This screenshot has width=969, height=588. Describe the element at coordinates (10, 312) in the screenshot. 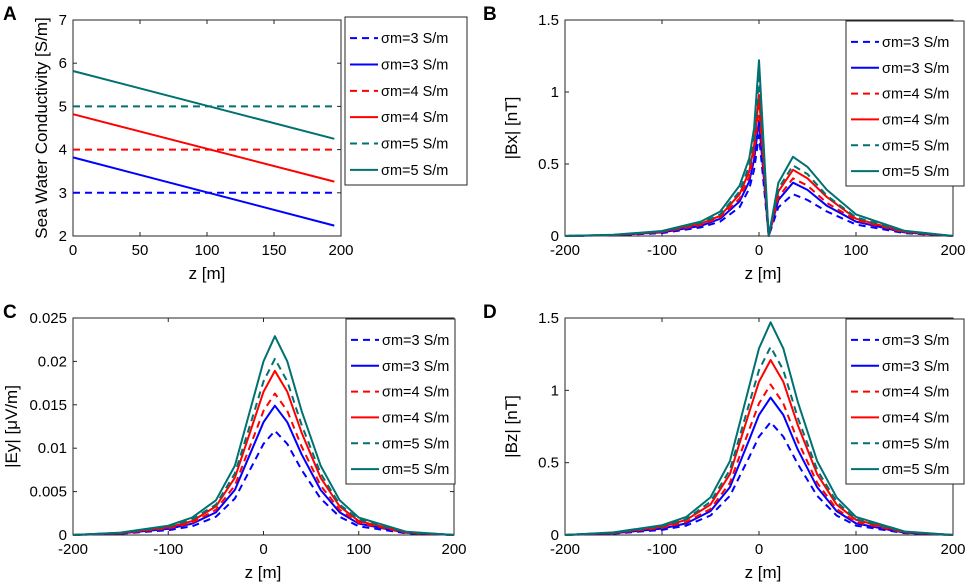

I see `panel-tag: C` at that location.